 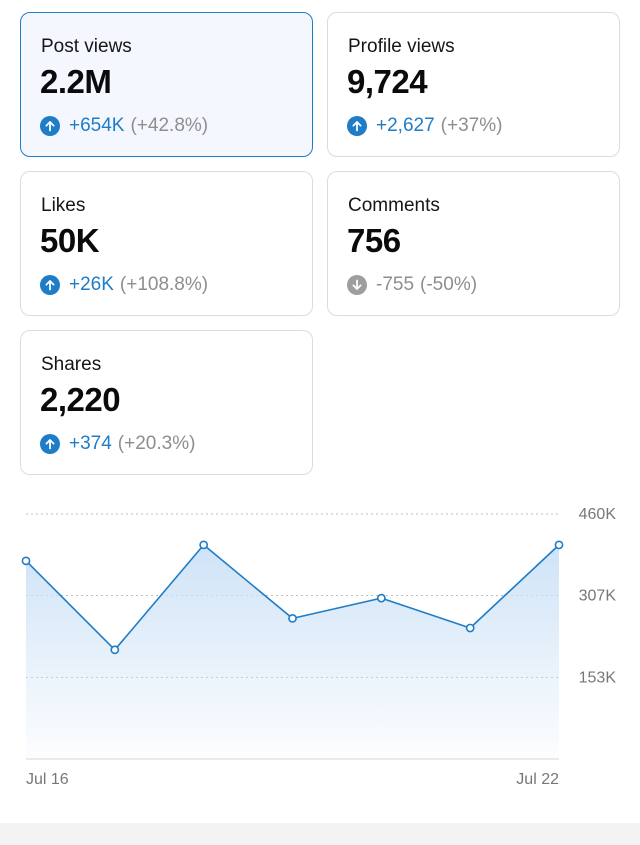 What do you see at coordinates (473, 84) in the screenshot?
I see `metric-card-profile-views: Profile views 9,724 +2,627 (+37%)` at bounding box center [473, 84].